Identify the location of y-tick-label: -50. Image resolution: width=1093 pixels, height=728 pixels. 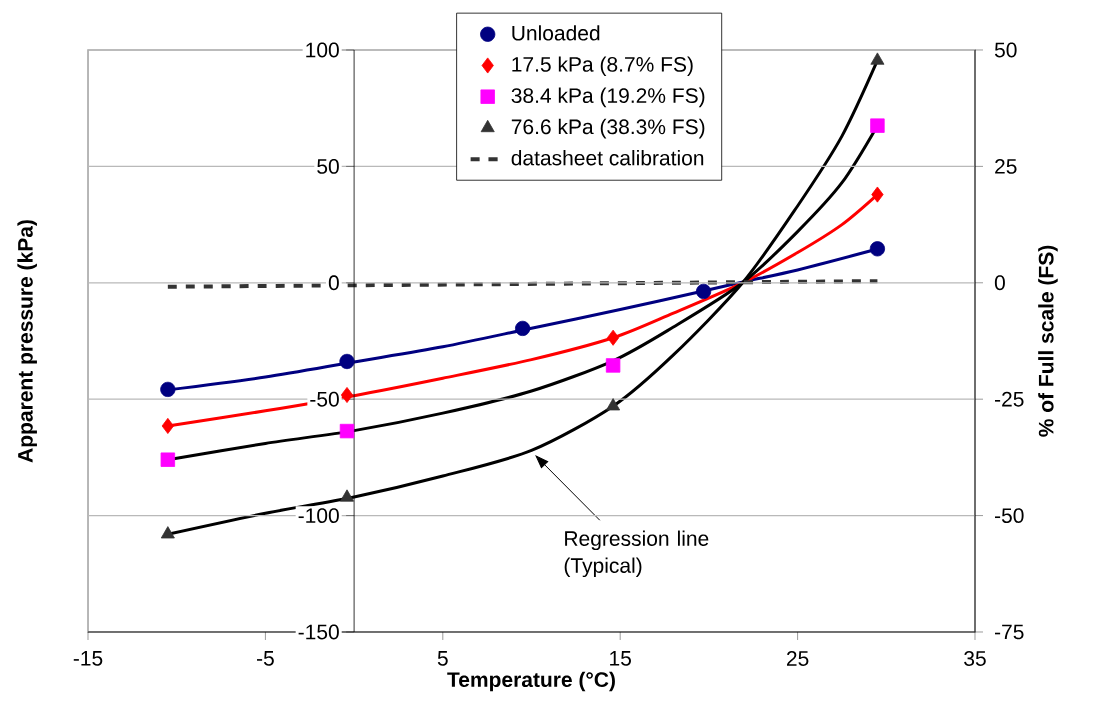
(324, 399).